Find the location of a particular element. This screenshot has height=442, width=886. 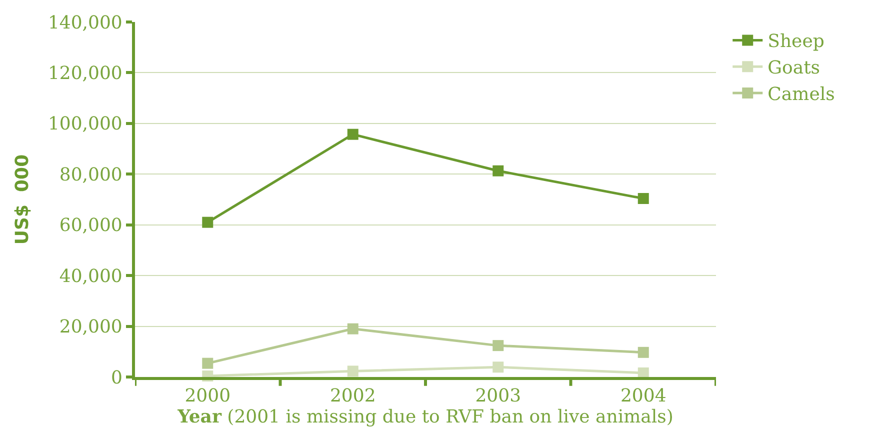

y-tick-label: 100,000 is located at coordinates (85, 124).